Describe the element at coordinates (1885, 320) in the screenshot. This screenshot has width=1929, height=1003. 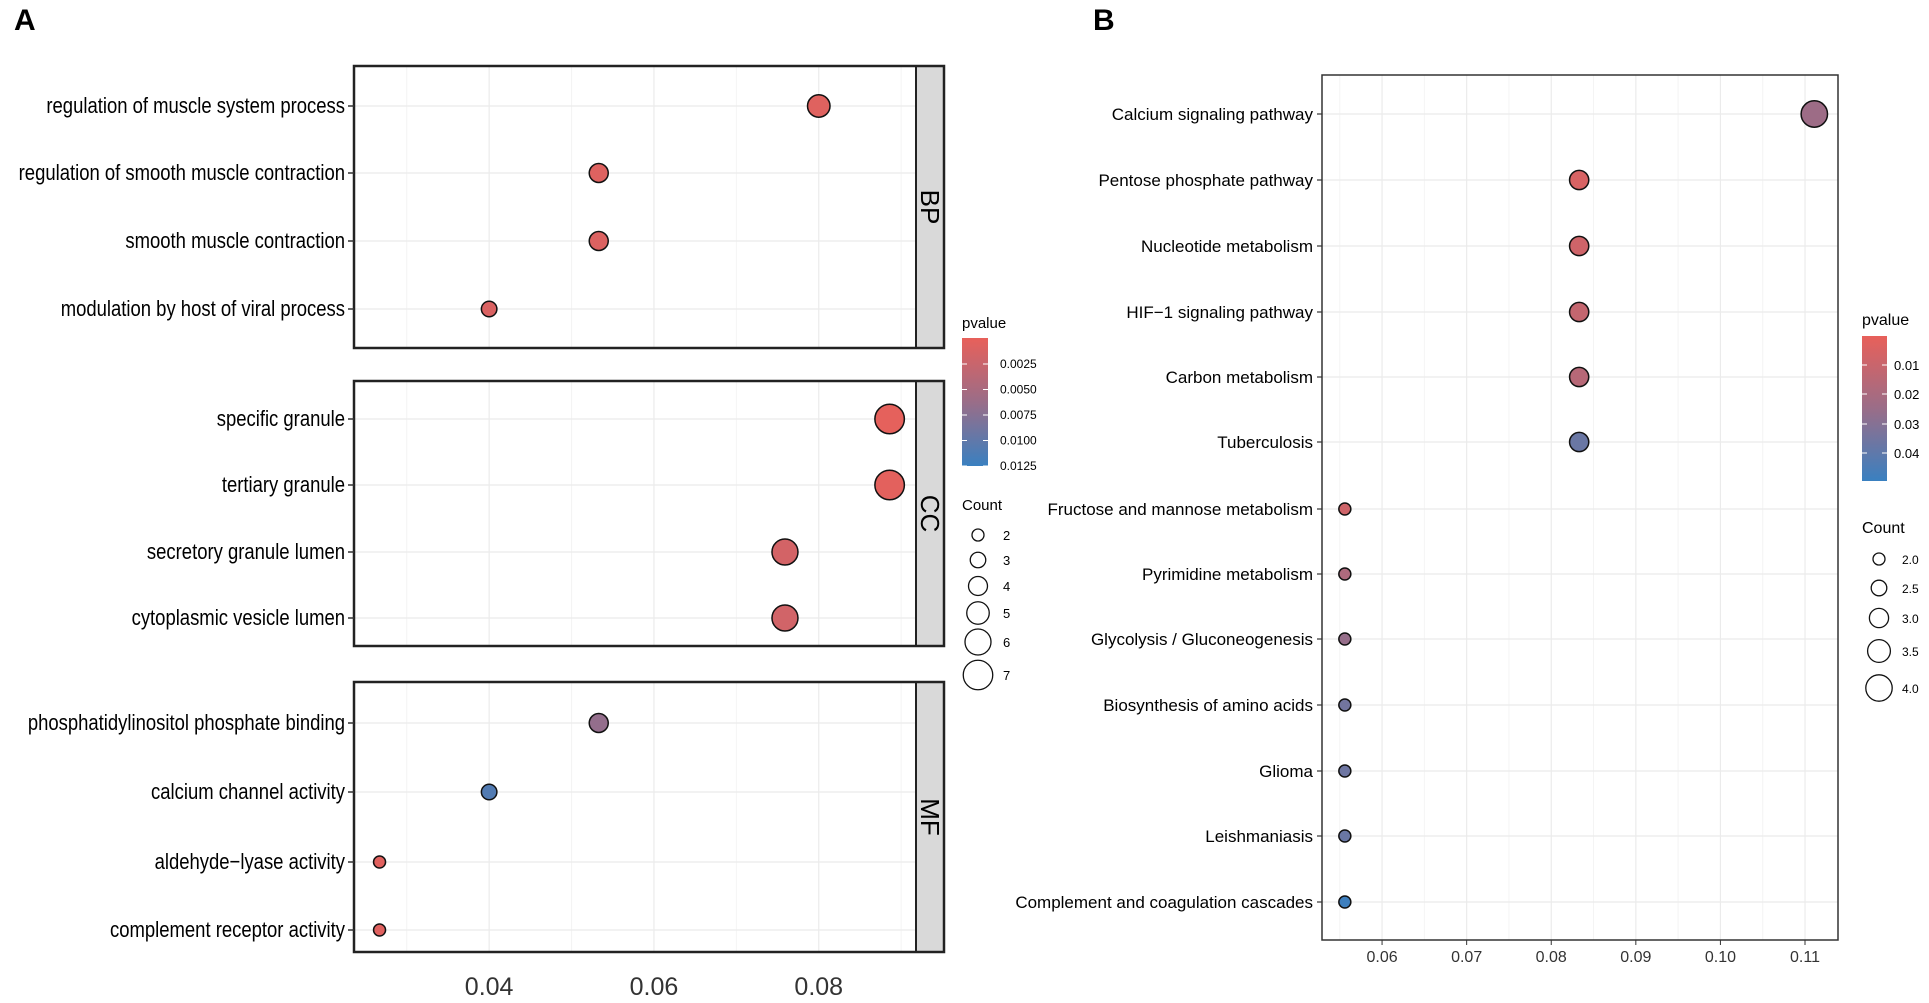
I see `legend-pvalue-title: pvalue` at that location.